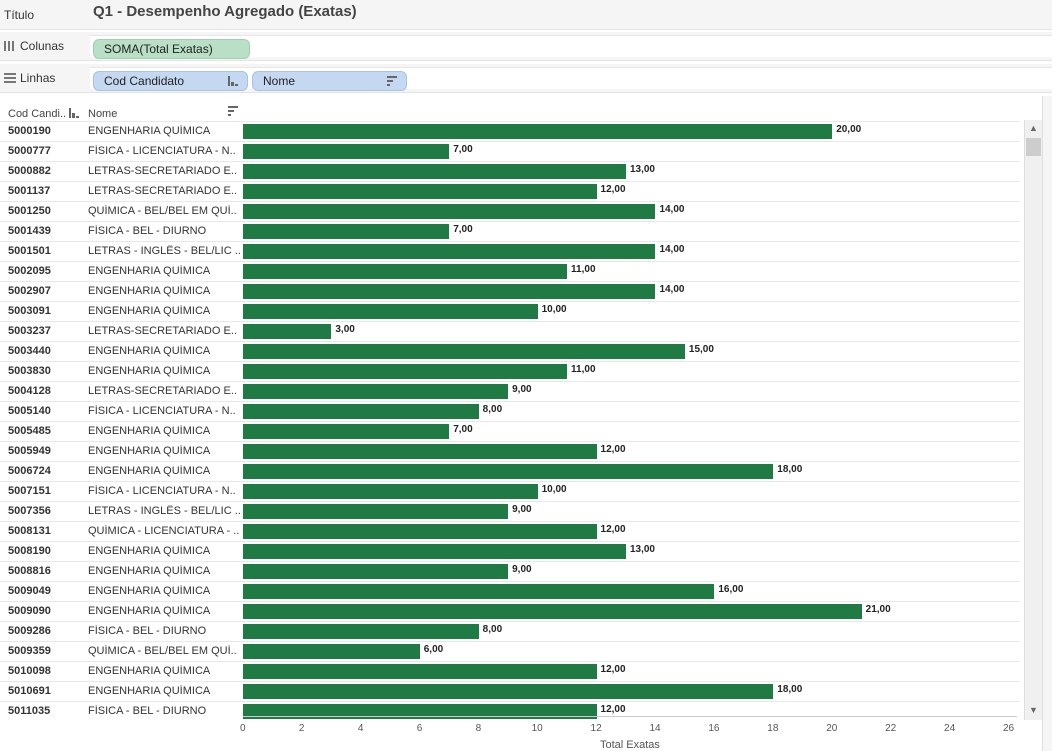  Describe the element at coordinates (29, 411) in the screenshot. I see `row-cod-candidato: 5005140` at that location.